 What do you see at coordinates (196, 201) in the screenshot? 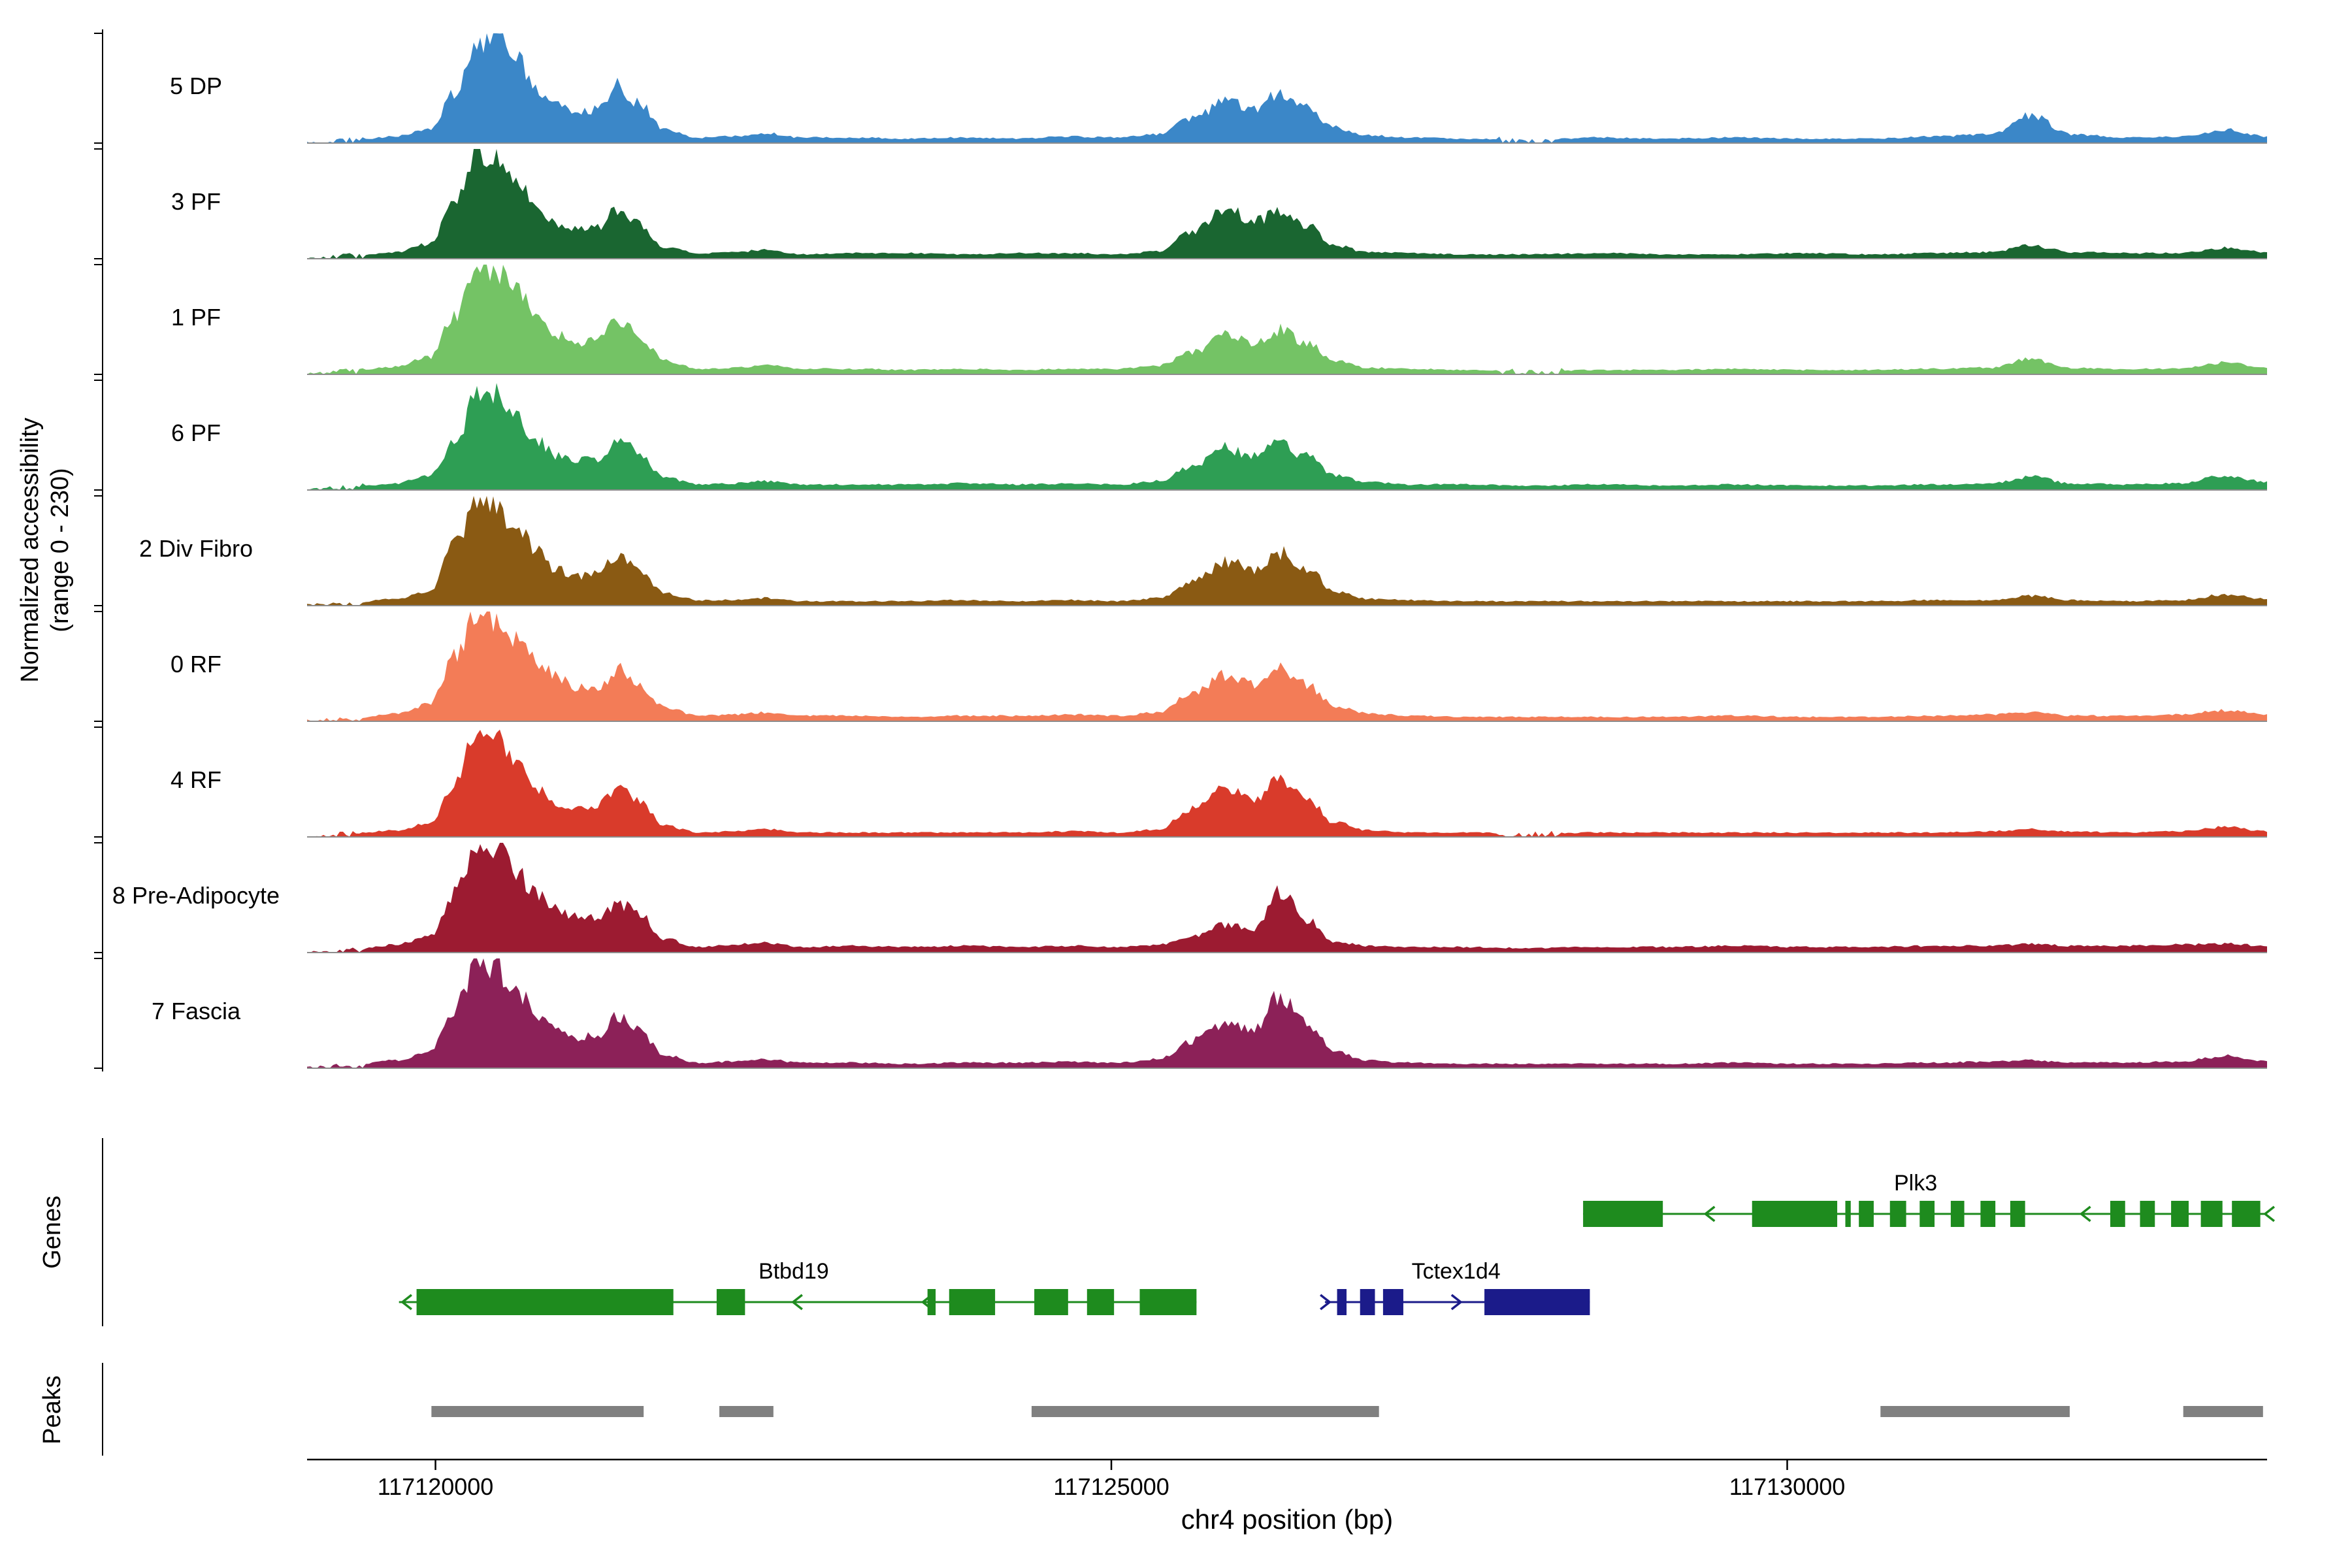
I see `track-label-3-pf: 3 PF` at bounding box center [196, 201].